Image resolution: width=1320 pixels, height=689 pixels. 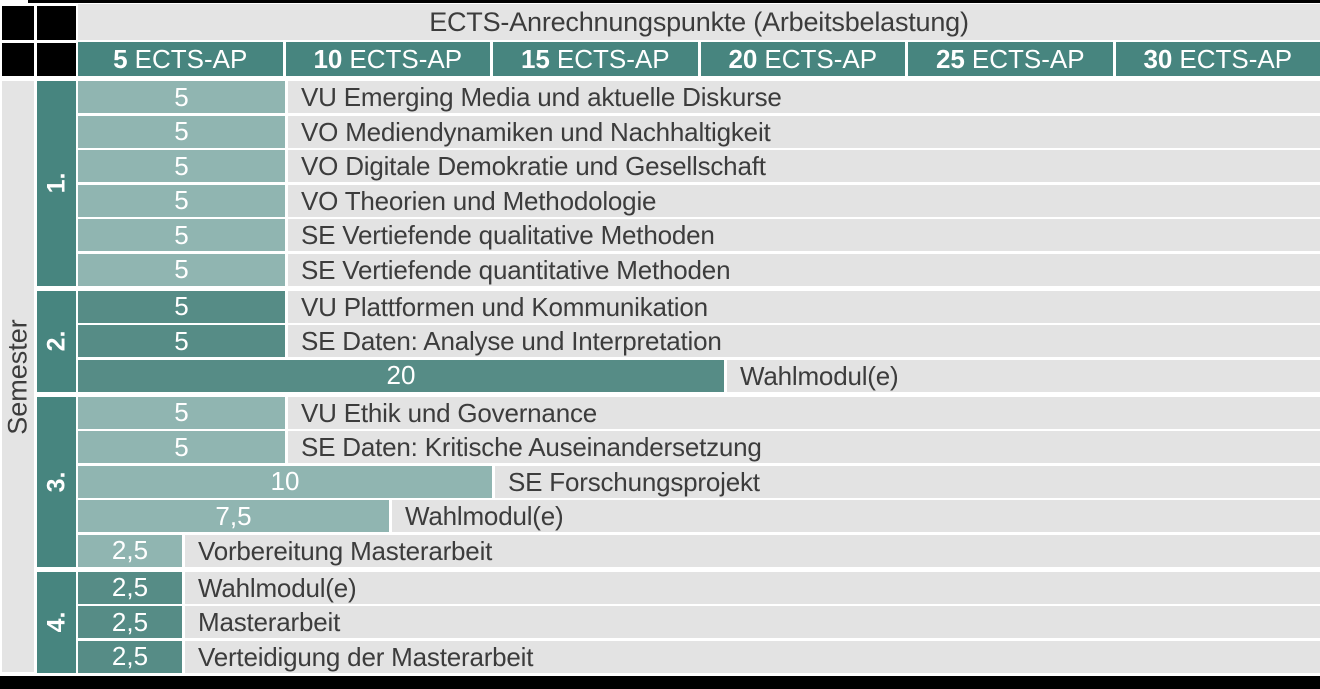 What do you see at coordinates (541, 97) in the screenshot?
I see `course-label: VU Emerging Media und aktuelle Diskurse` at bounding box center [541, 97].